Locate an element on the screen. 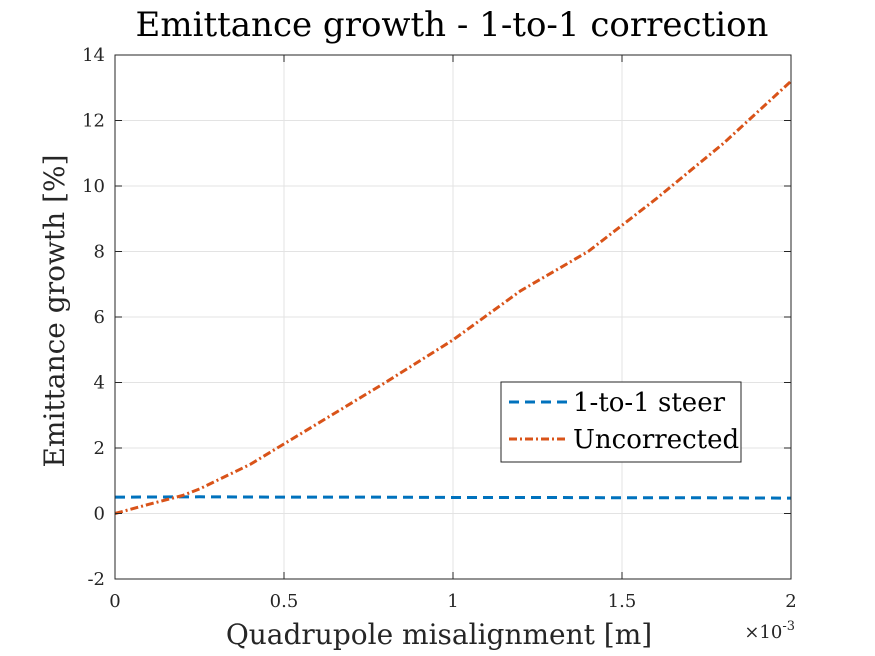 Image resolution: width=875 pixels, height=656 pixels. legend-entry-1-to-1-steer: 1-to-1 steer is located at coordinates (649, 403).